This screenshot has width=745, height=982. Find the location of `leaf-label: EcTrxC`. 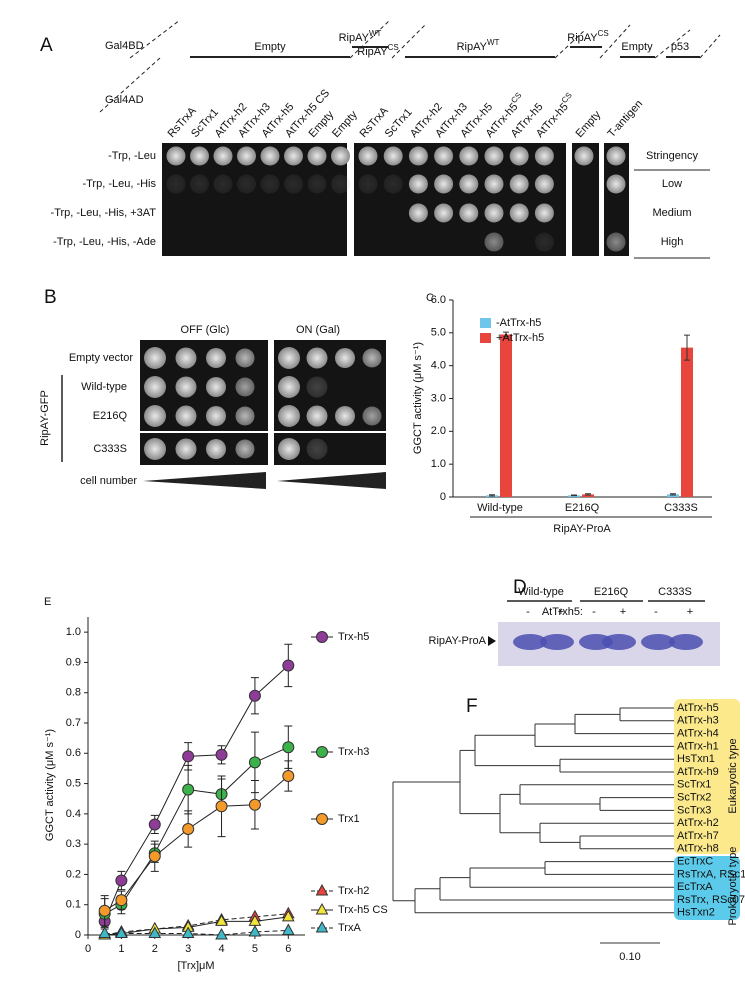

leaf-label: EcTrxC is located at coordinates (695, 862).